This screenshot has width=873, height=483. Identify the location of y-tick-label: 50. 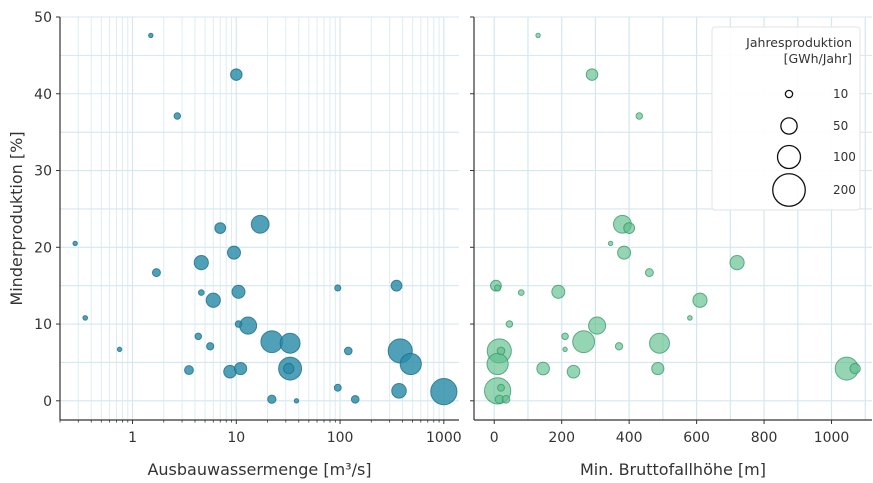
(43, 18).